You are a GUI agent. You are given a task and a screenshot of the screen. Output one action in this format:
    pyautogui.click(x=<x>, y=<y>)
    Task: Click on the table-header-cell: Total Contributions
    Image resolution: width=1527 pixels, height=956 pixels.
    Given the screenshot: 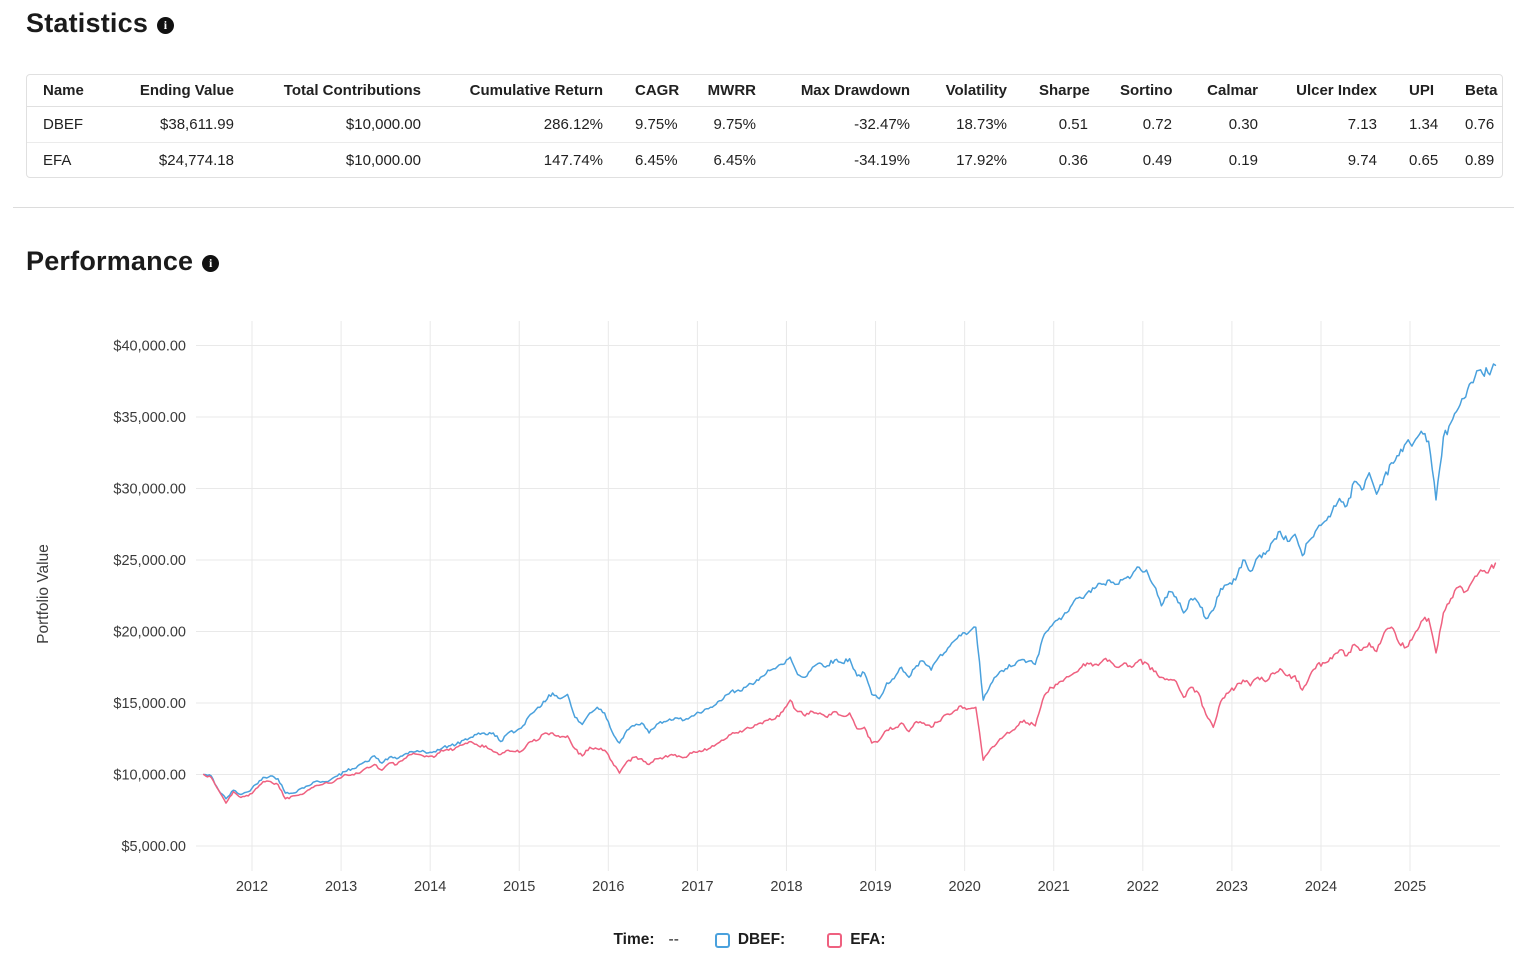 What is the action you would take?
    pyautogui.click(x=343, y=91)
    